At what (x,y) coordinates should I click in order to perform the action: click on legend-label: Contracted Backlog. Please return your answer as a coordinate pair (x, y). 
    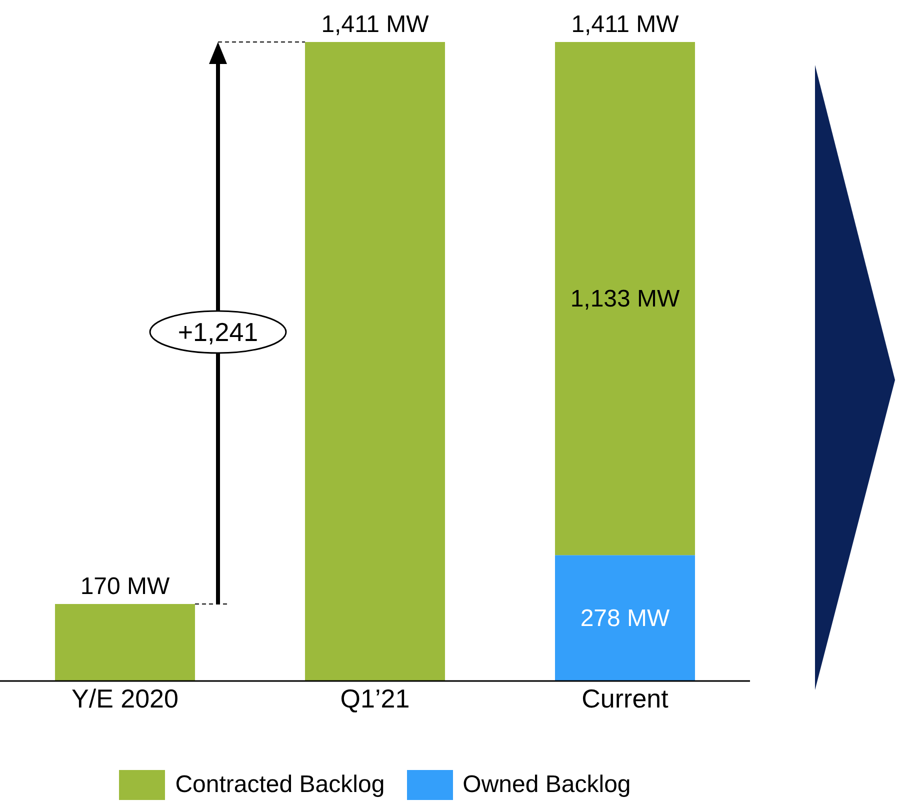
    Looking at the image, I should click on (280, 785).